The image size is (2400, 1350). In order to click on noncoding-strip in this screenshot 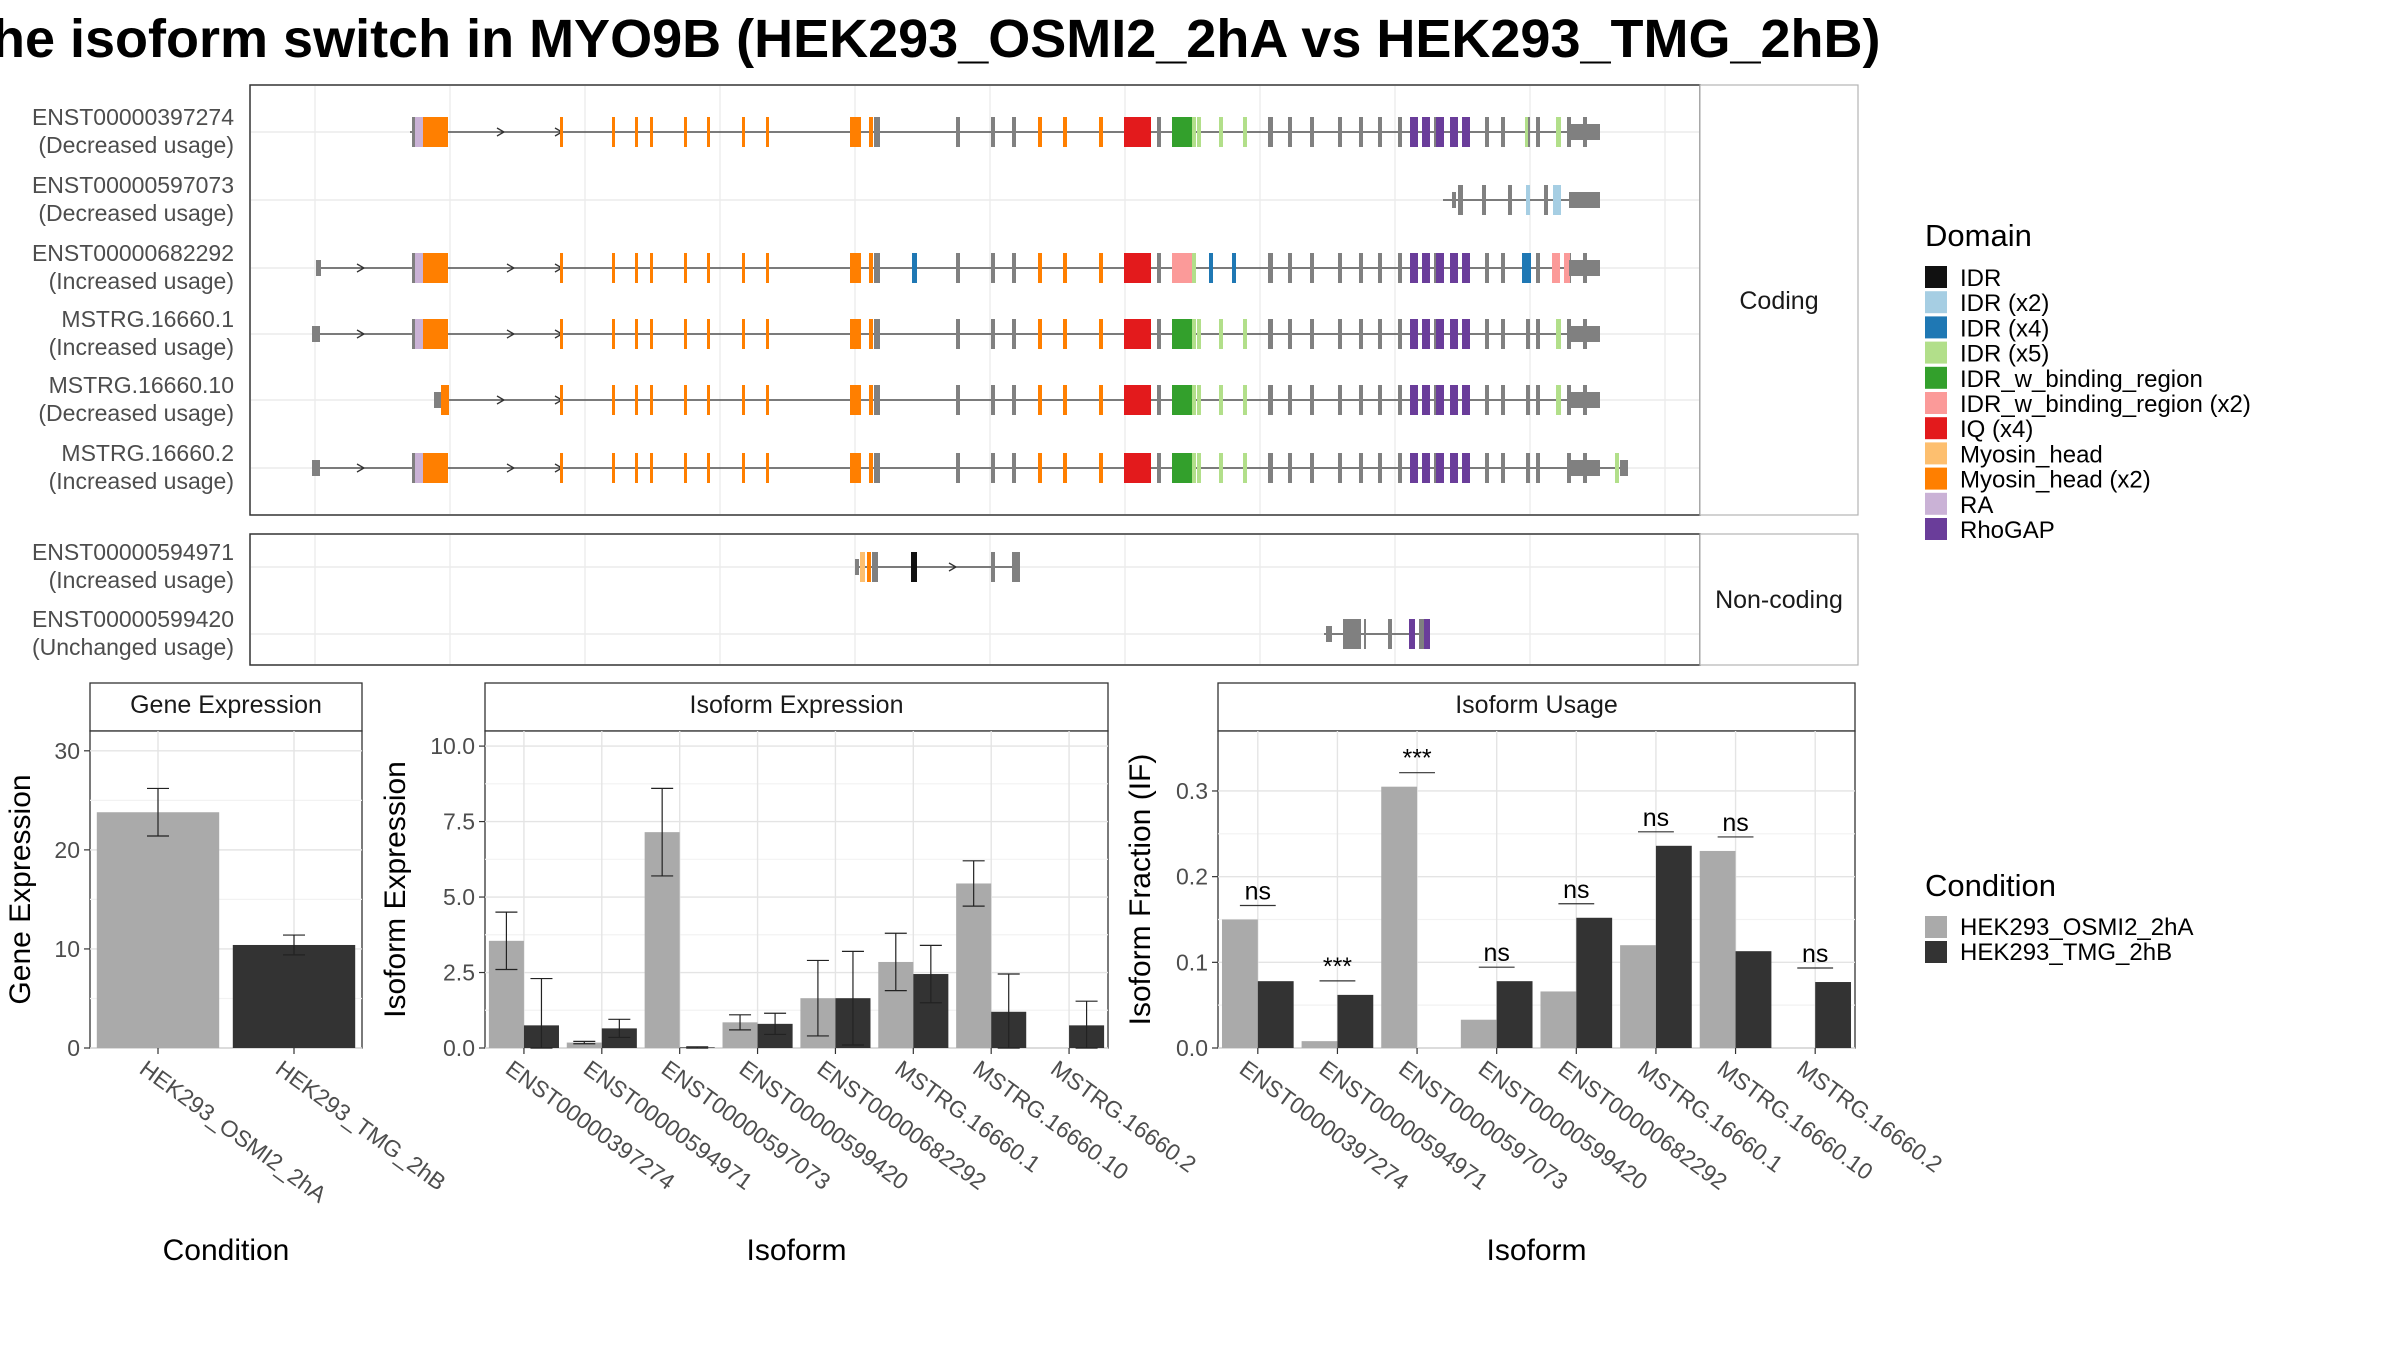, I will do `click(1779, 599)`.